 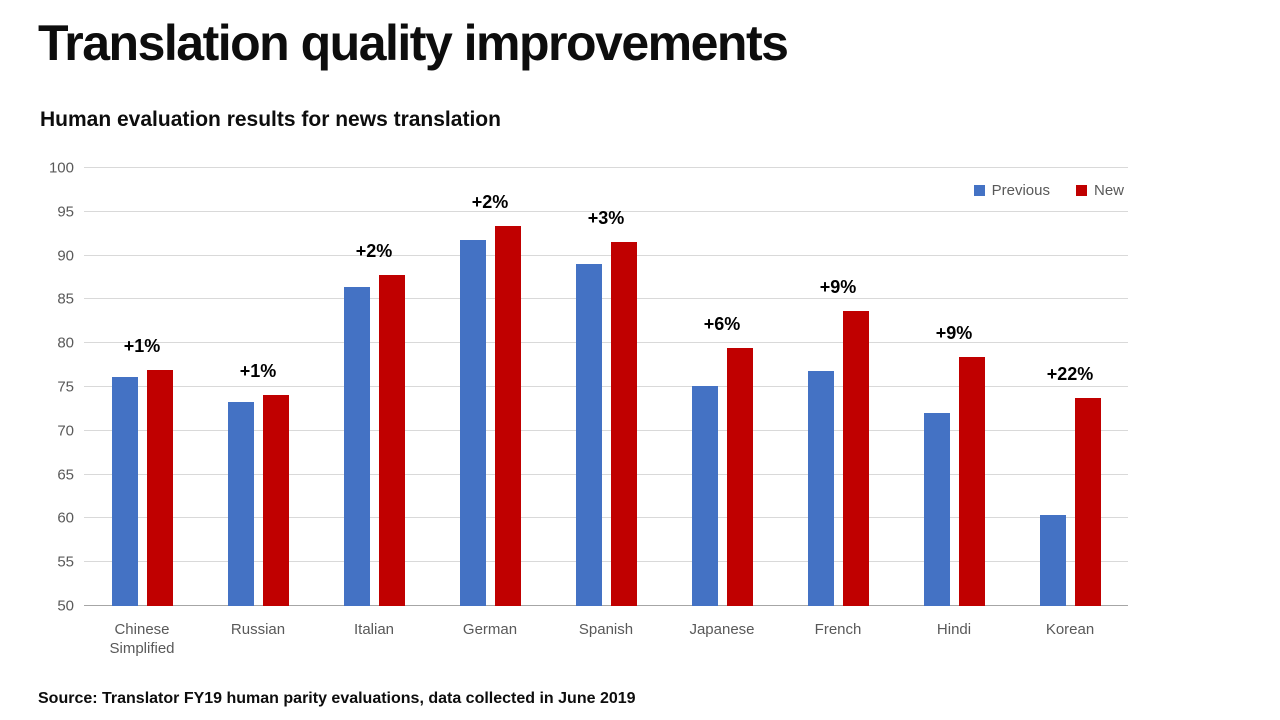 I want to click on x-category-label: Hindi, so click(x=954, y=630).